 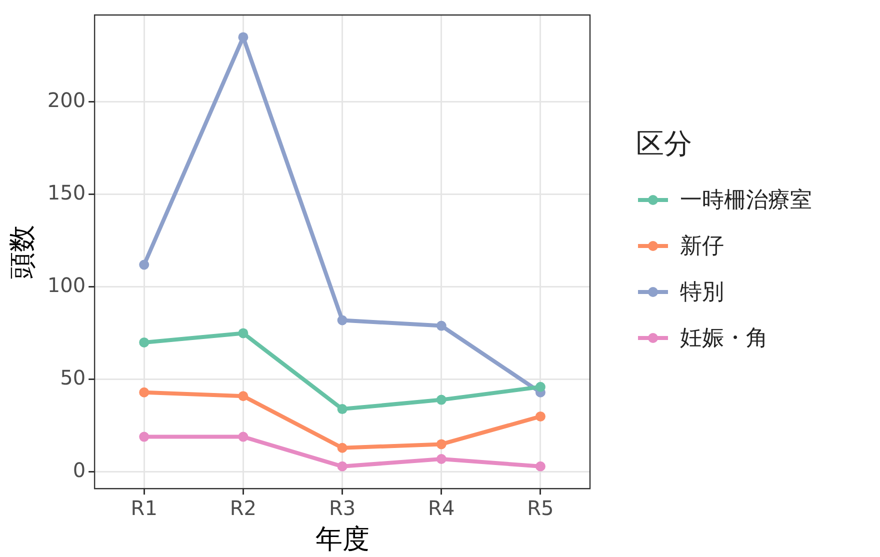 I want to click on y-tick-label: 100, so click(x=66, y=285).